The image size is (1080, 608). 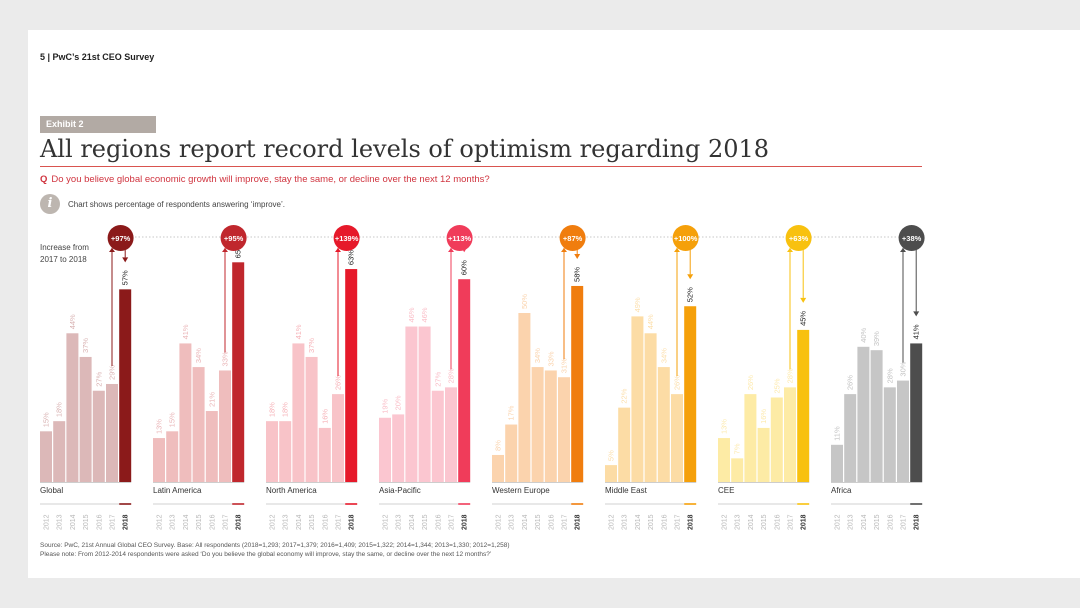 What do you see at coordinates (726, 490) in the screenshot?
I see `region-label: CEE` at bounding box center [726, 490].